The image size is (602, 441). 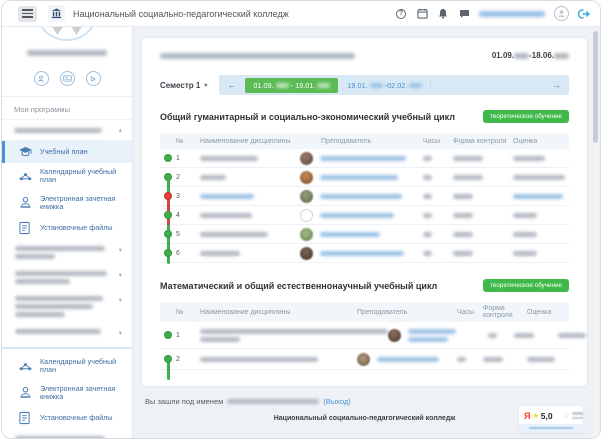 What do you see at coordinates (556, 85) in the screenshot?
I see `next-period-arrow: →` at bounding box center [556, 85].